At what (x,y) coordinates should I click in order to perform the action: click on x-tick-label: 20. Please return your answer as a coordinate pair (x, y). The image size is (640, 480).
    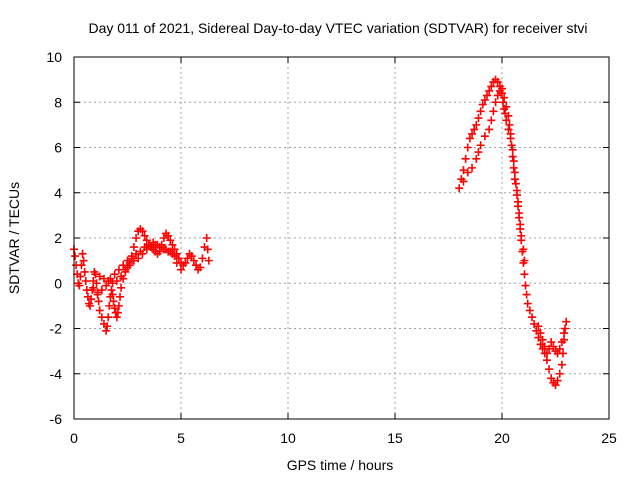
    Looking at the image, I should click on (502, 438).